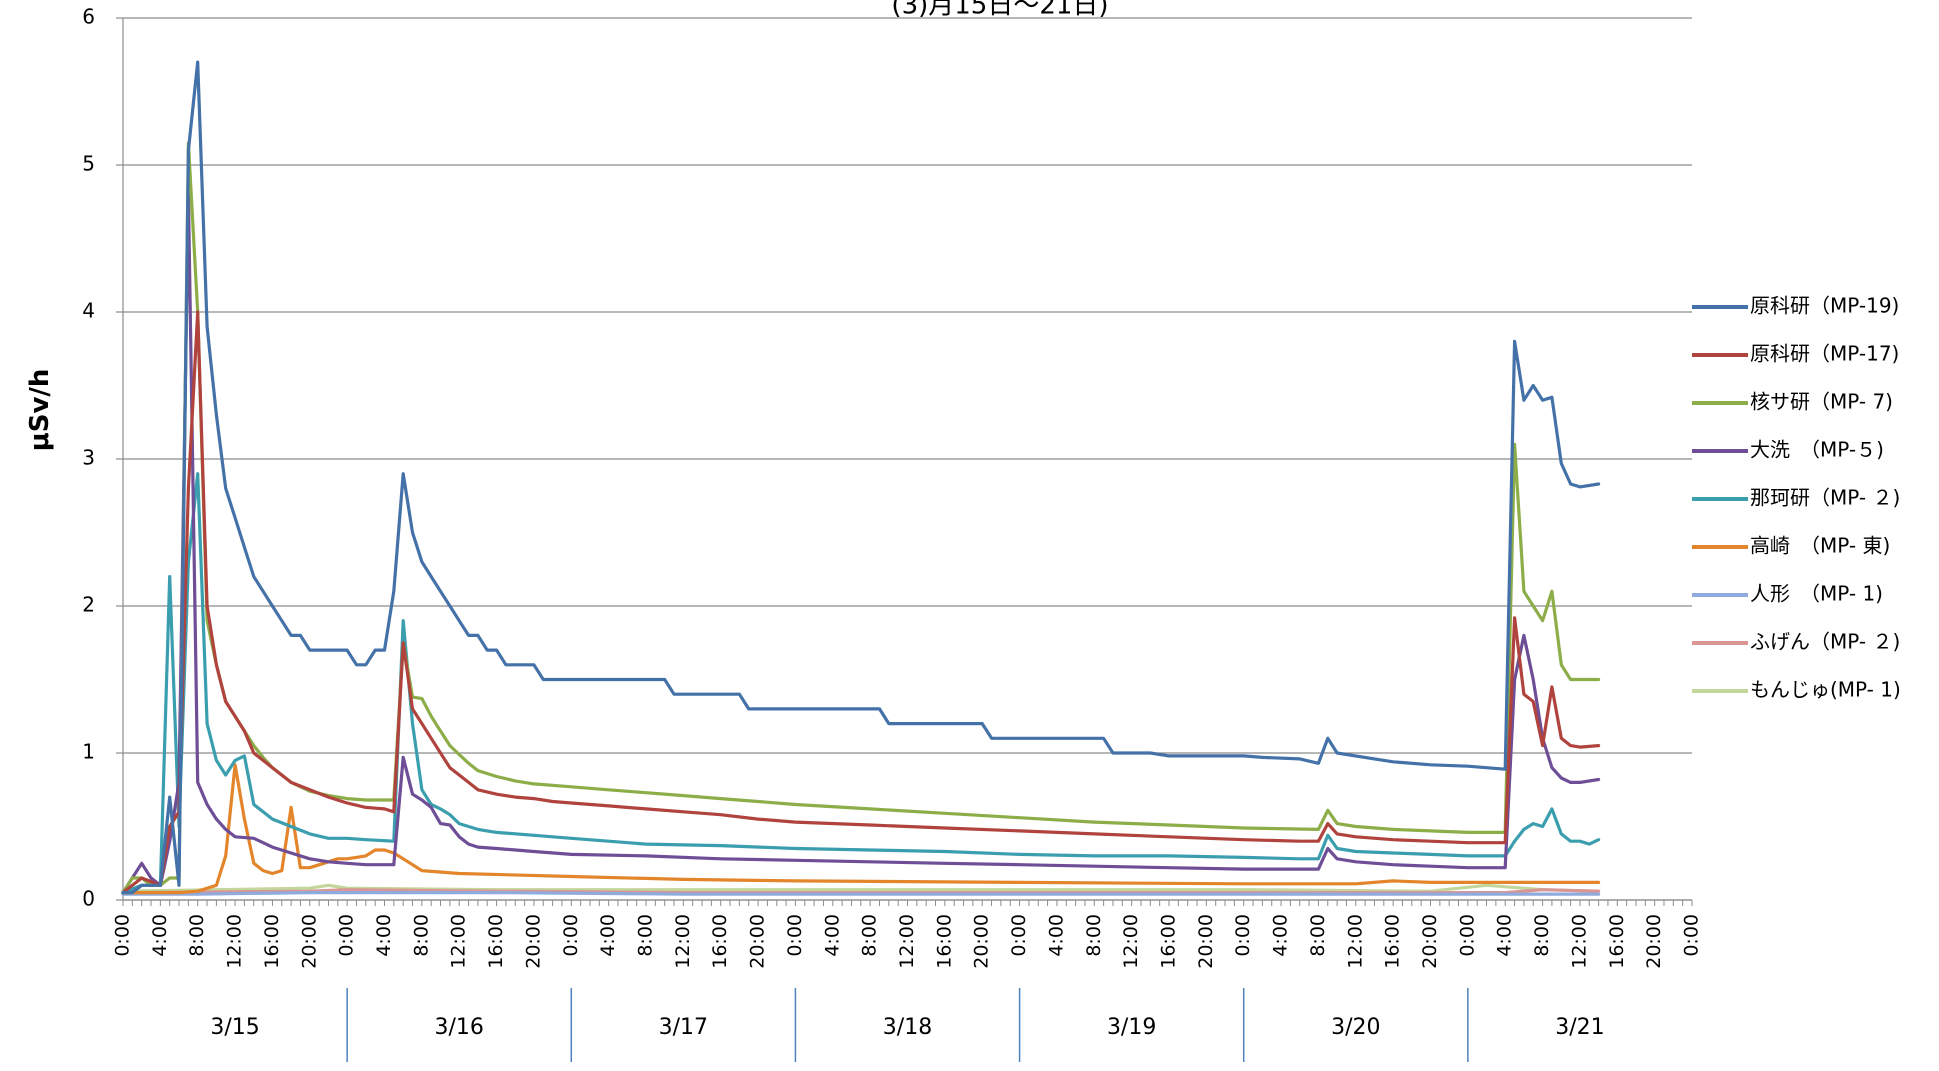  What do you see at coordinates (1131, 1027) in the screenshot?
I see `date-label: 3/19` at bounding box center [1131, 1027].